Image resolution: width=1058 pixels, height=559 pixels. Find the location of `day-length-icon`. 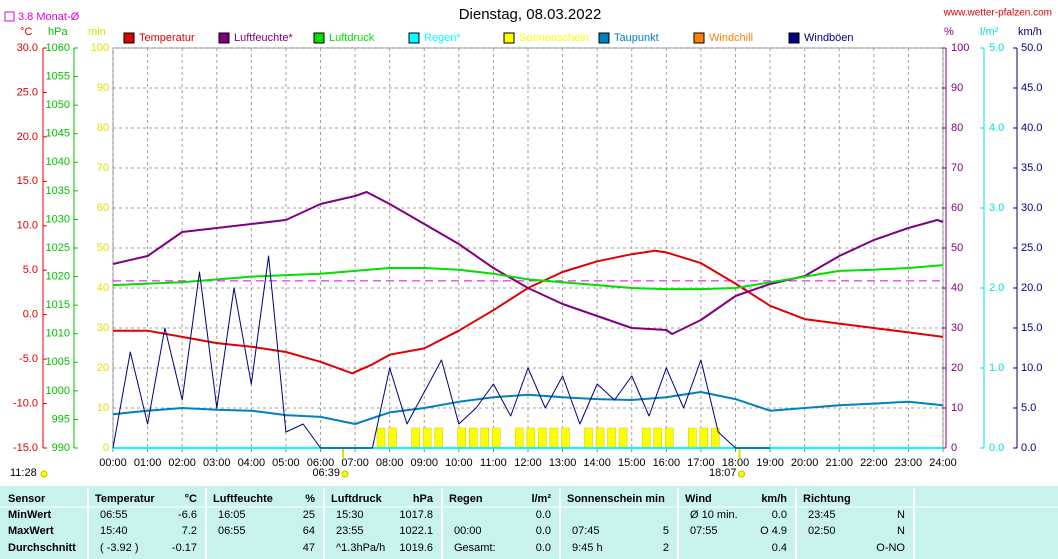

day-length-icon is located at coordinates (44, 474).